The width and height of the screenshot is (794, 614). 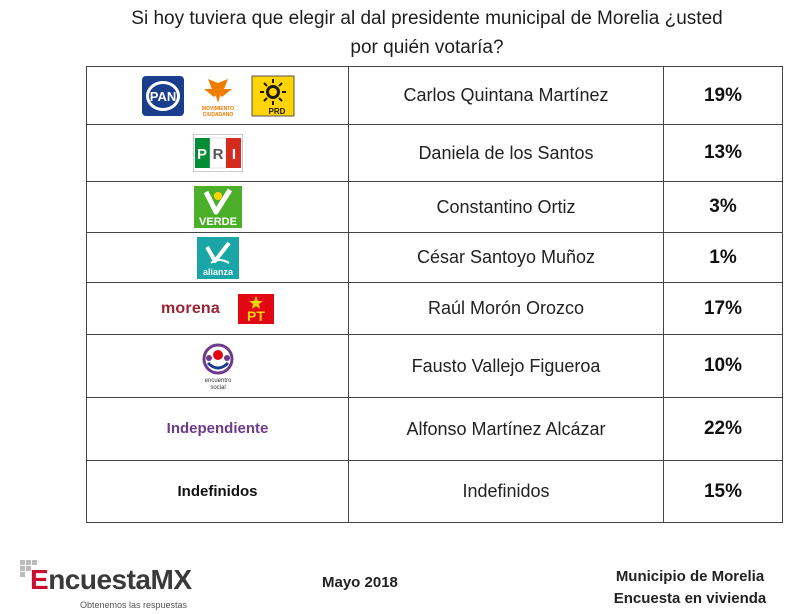 I want to click on svg-text: encuentro, so click(x=217, y=381).